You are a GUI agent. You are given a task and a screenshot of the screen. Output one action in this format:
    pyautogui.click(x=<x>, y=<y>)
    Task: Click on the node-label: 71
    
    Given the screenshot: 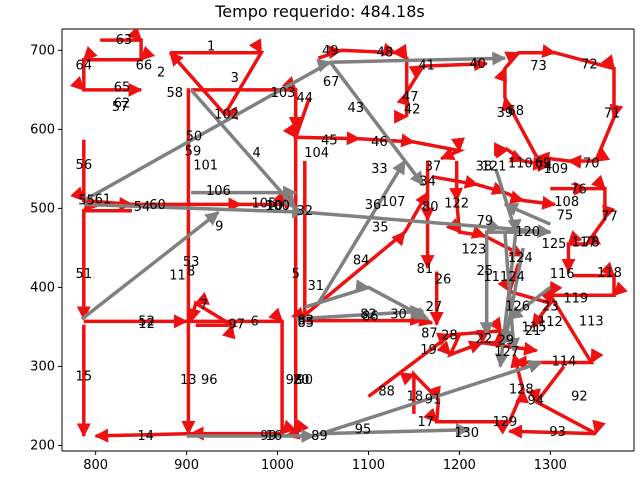 What is the action you would take?
    pyautogui.click(x=612, y=114)
    